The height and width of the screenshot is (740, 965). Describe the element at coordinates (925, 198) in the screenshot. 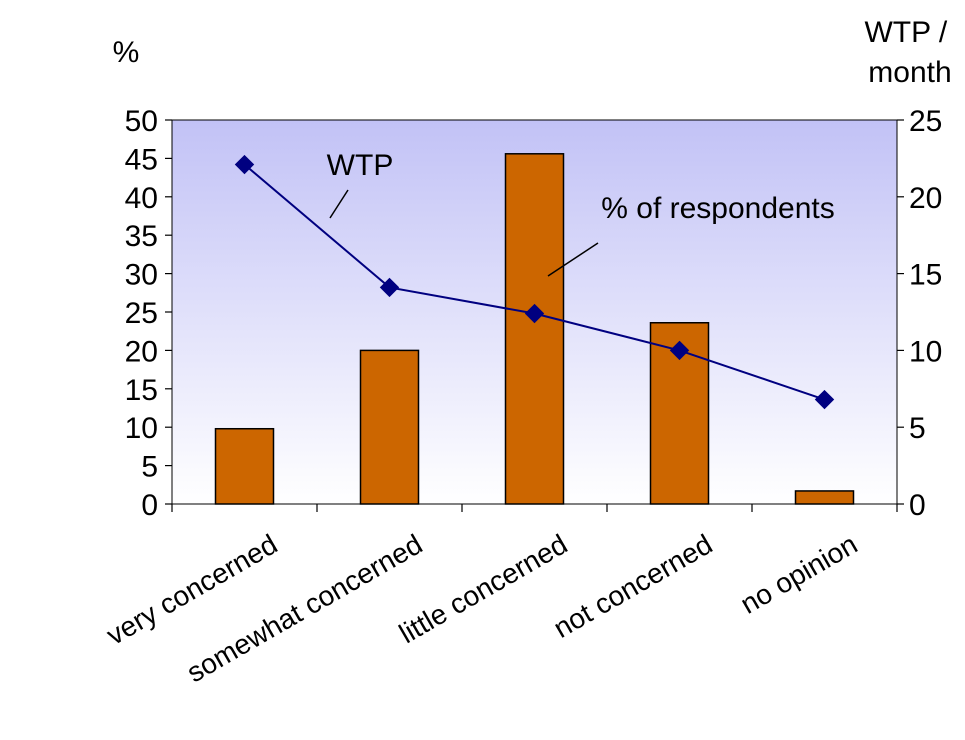

I see `right-tick-label: 20` at that location.